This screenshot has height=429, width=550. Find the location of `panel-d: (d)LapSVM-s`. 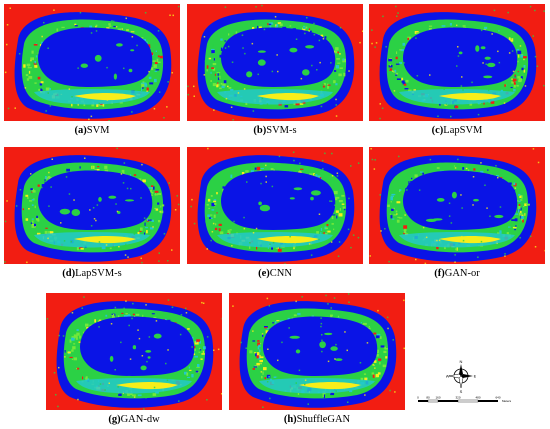

panel-d: (d)LapSVM-s is located at coordinates (92, 213).